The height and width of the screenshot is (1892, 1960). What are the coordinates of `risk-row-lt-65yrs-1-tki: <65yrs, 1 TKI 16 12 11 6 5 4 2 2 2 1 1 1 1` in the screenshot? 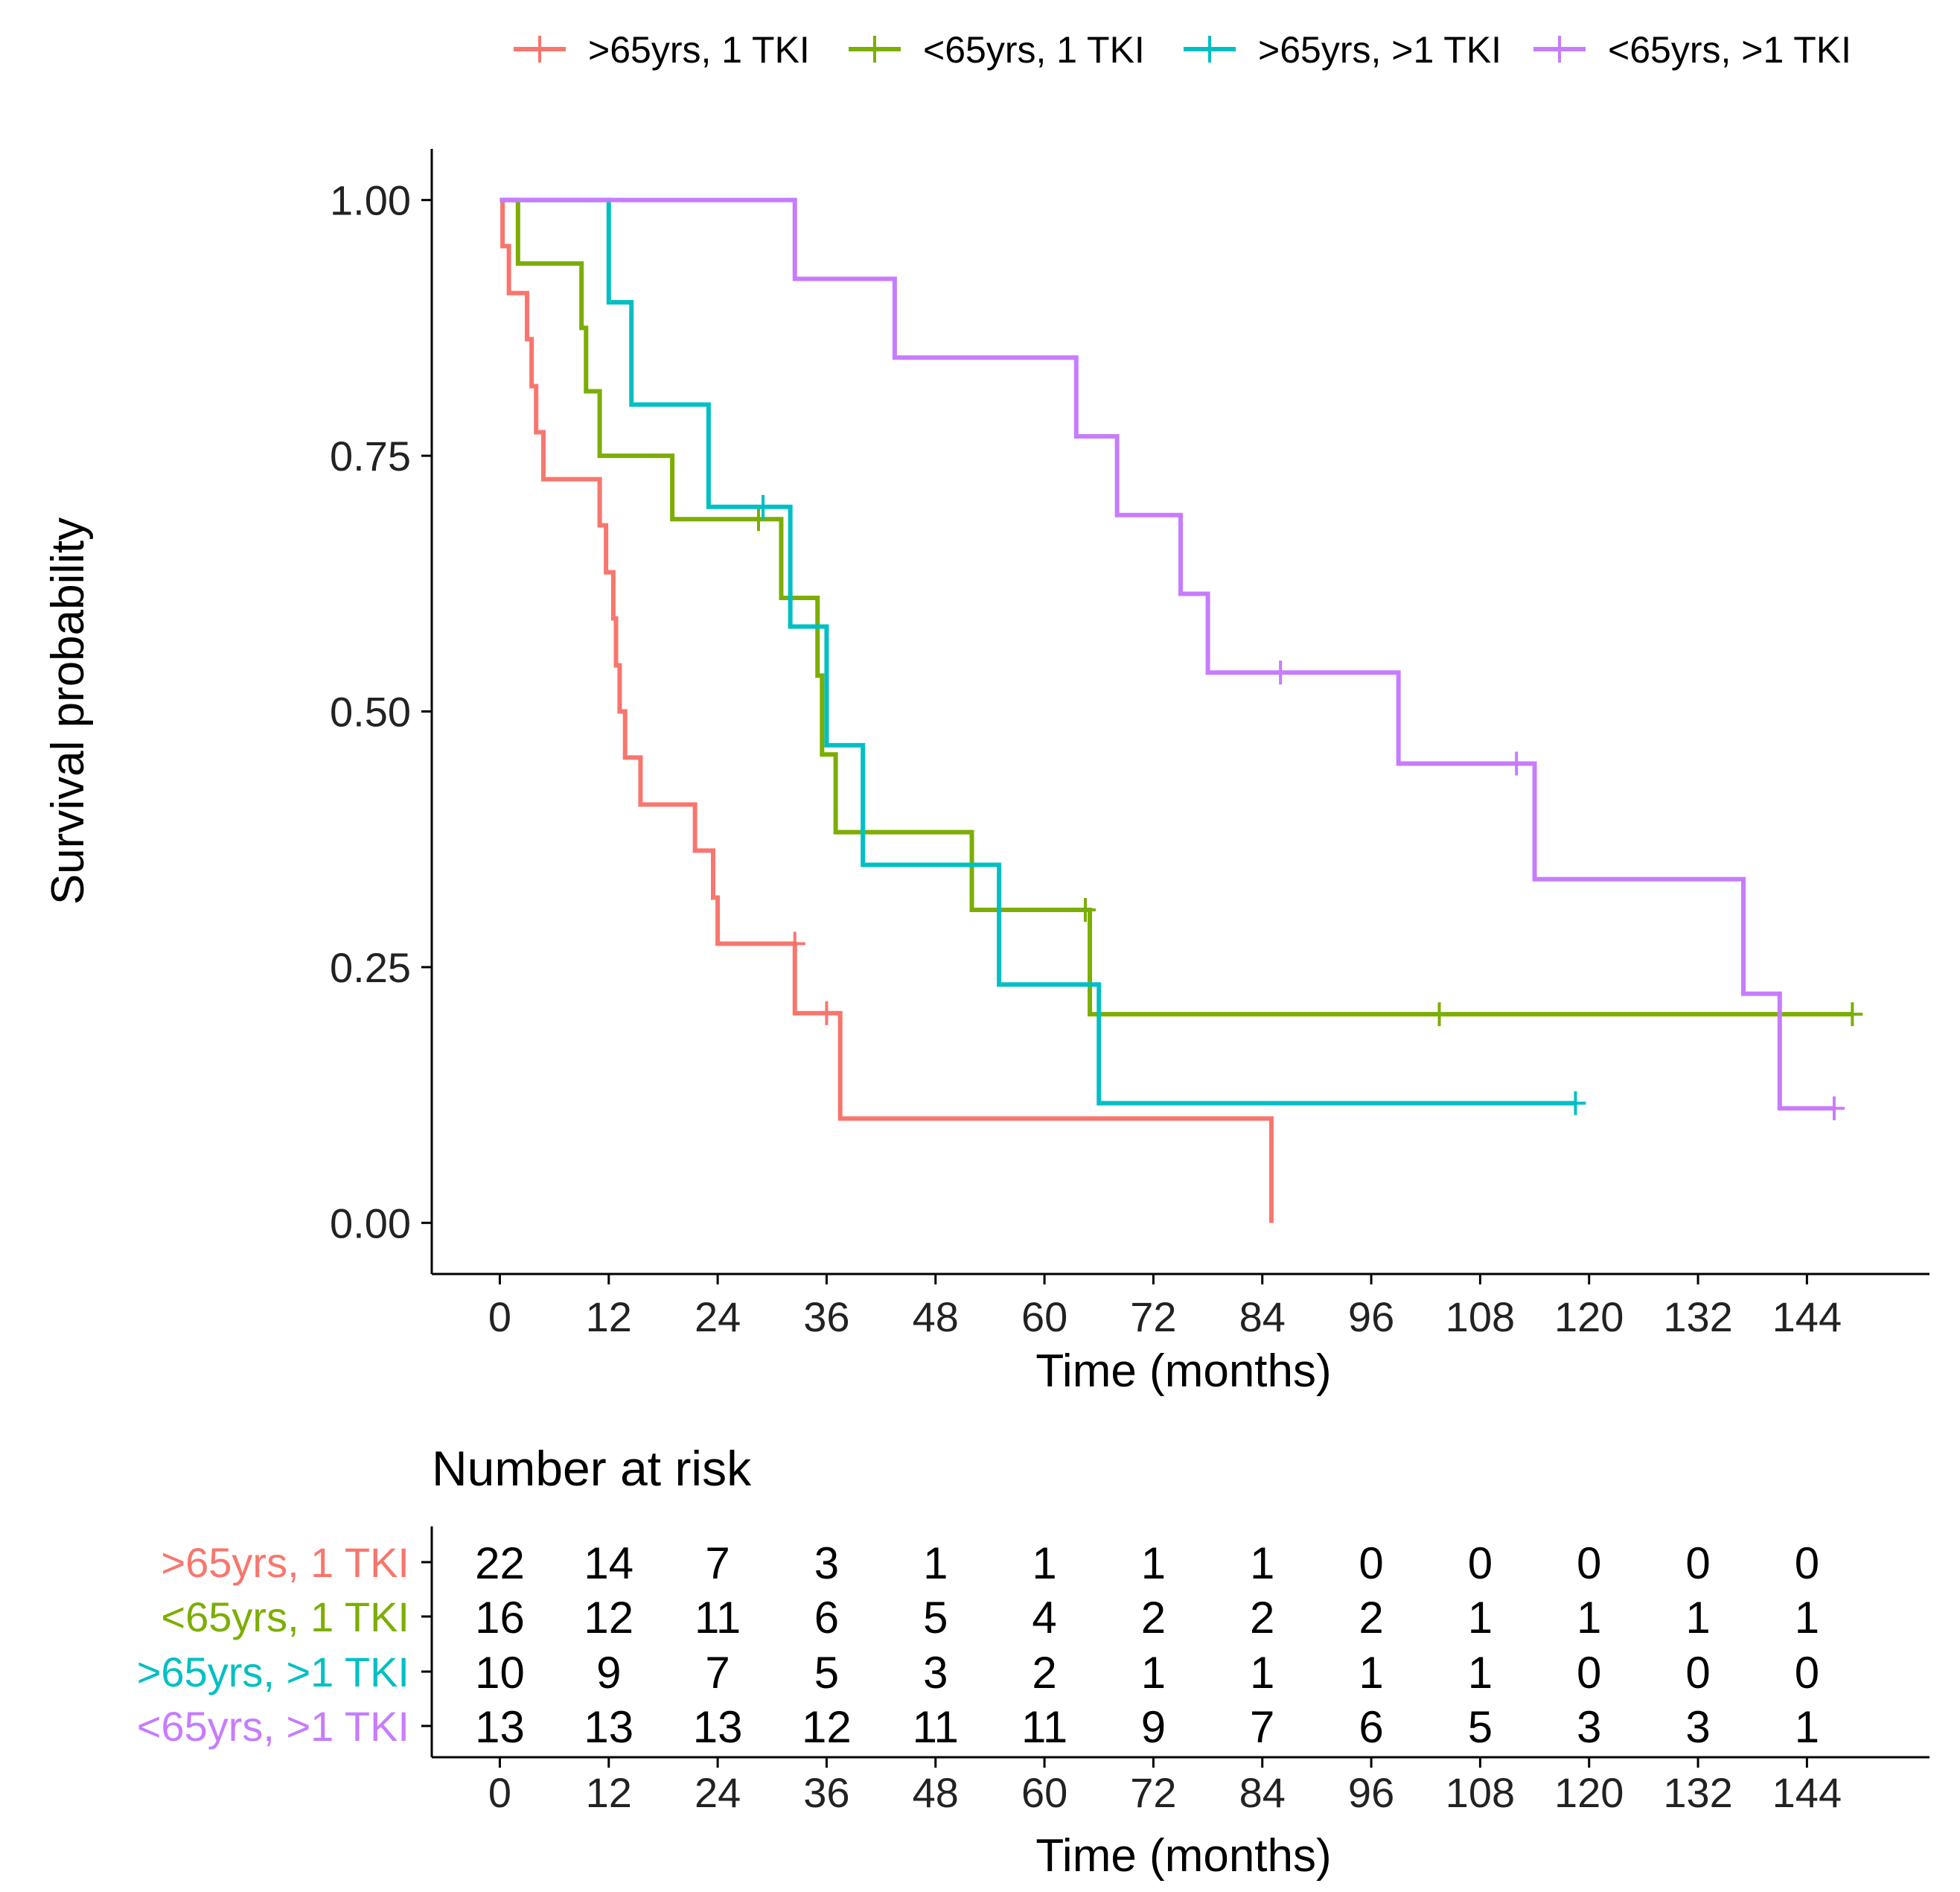 It's located at (990, 1618).